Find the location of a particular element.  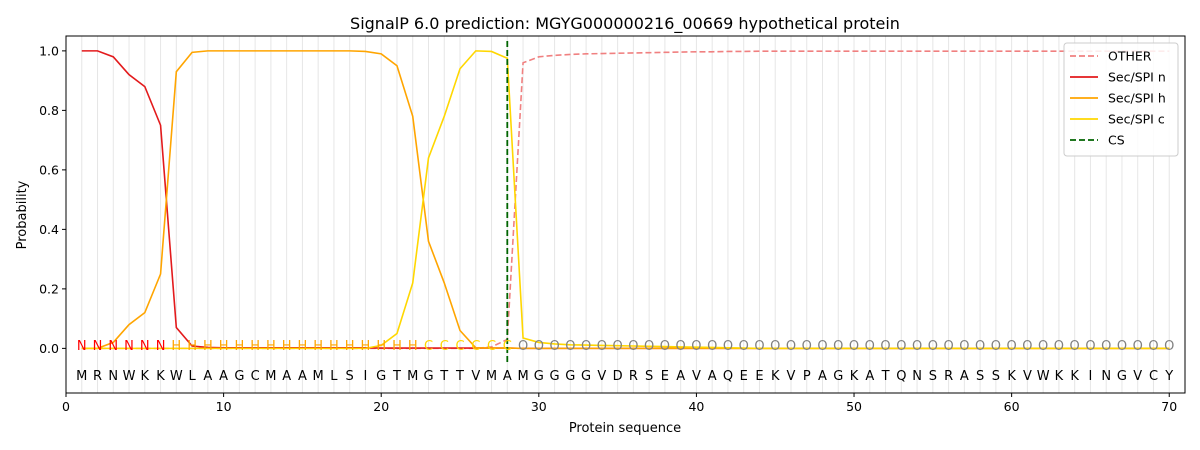

legend-label-1: Sec/SPI n is located at coordinates (1137, 77).